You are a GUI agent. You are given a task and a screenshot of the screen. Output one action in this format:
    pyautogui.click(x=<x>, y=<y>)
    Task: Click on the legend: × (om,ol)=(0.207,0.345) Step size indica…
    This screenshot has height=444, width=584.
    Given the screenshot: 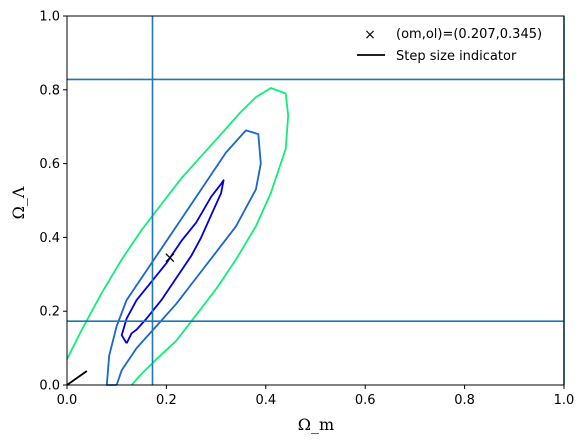 What is the action you would take?
    pyautogui.click(x=449, y=45)
    